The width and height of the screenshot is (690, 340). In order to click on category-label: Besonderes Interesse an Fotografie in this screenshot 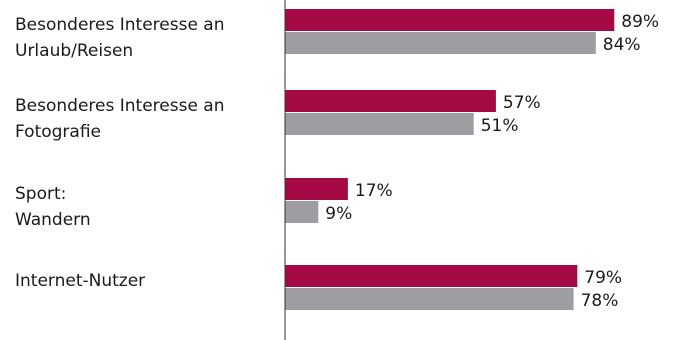, I will do `click(120, 119)`.